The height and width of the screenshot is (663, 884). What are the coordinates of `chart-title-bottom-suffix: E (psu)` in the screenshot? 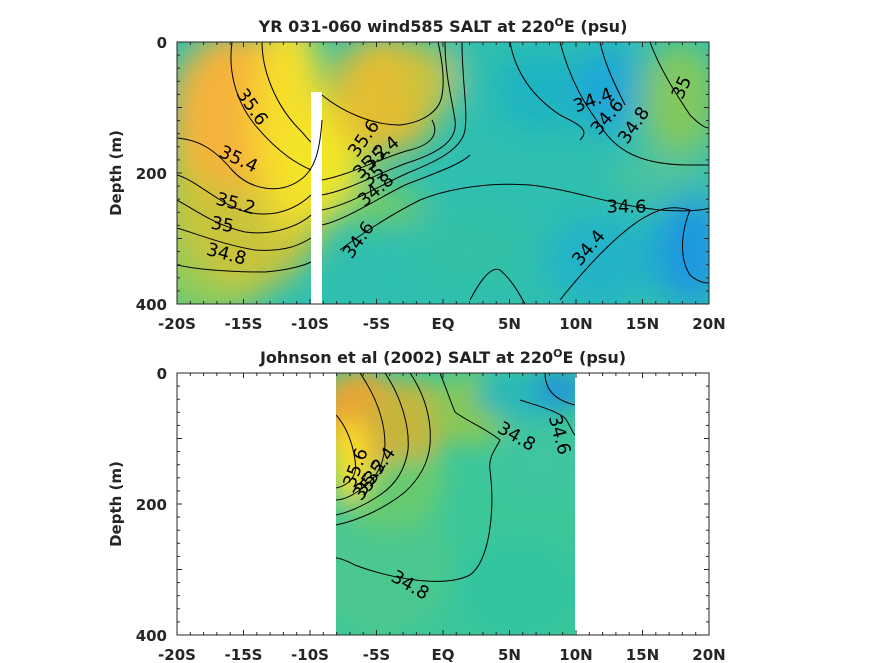 It's located at (595, 357).